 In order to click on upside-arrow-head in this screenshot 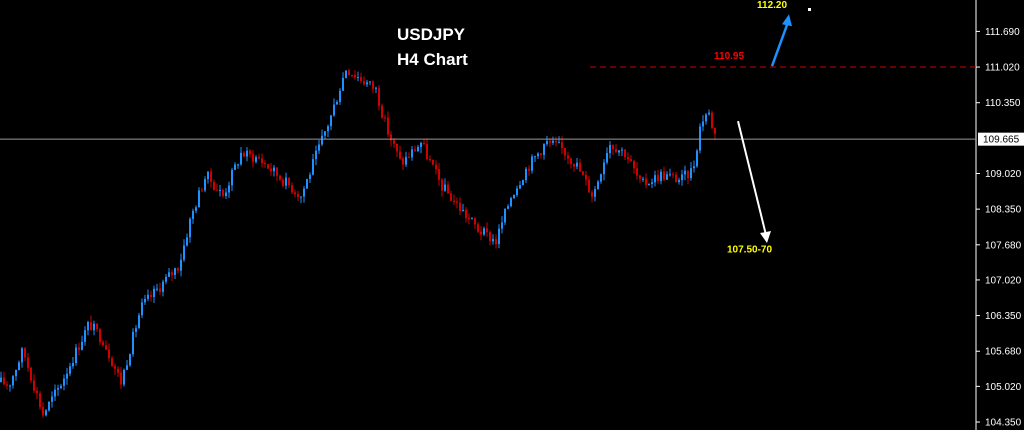, I will do `click(787, 20)`.